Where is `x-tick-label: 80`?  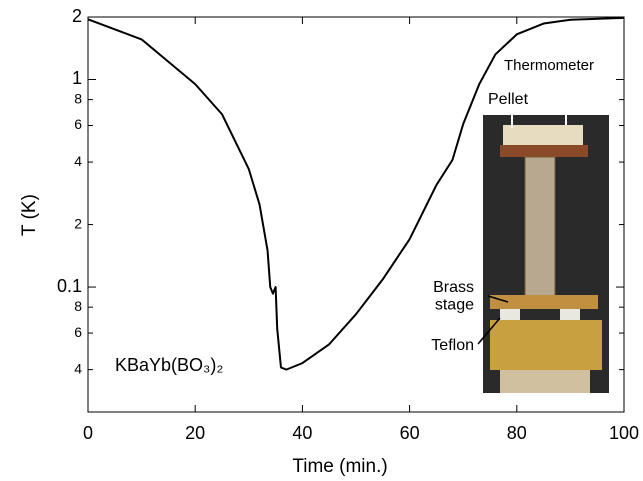 x-tick-label: 80 is located at coordinates (517, 433).